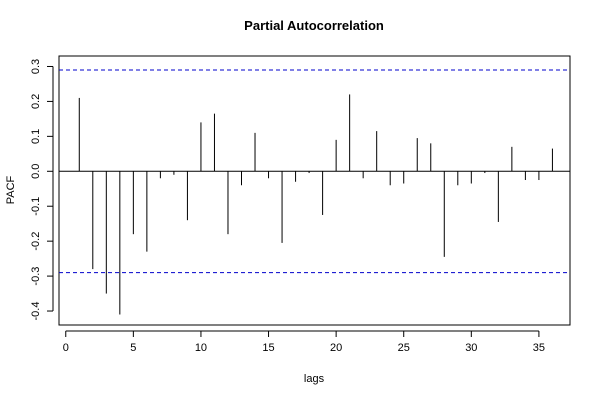  I want to click on x-tick-label: 15, so click(268, 348).